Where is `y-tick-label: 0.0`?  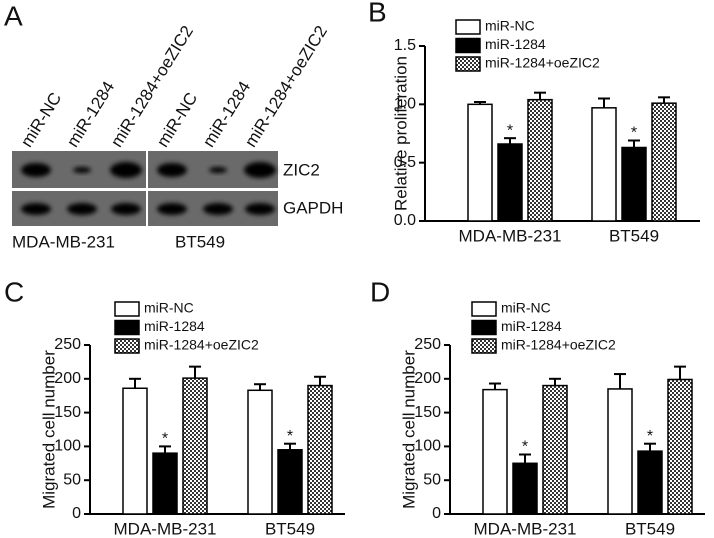
y-tick-label: 0.0 is located at coordinates (405, 220).